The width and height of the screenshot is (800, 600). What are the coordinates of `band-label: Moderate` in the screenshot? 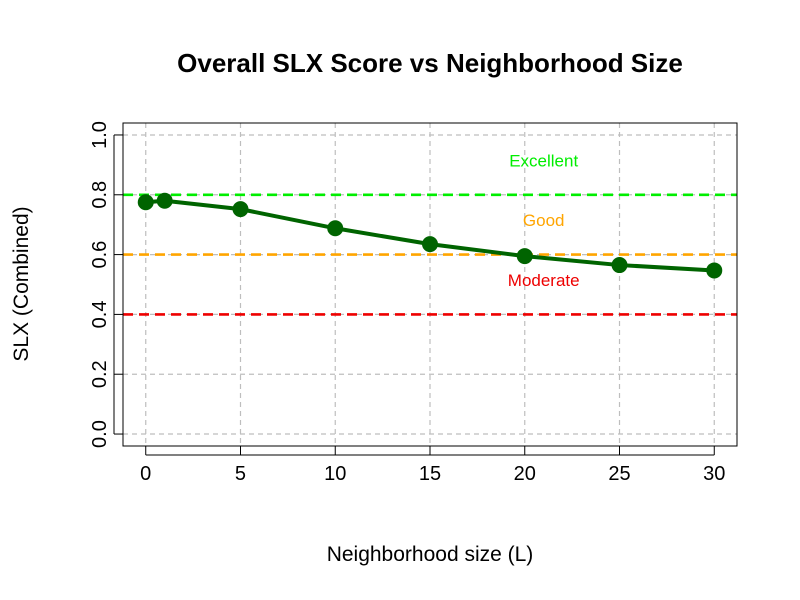 It's located at (544, 280).